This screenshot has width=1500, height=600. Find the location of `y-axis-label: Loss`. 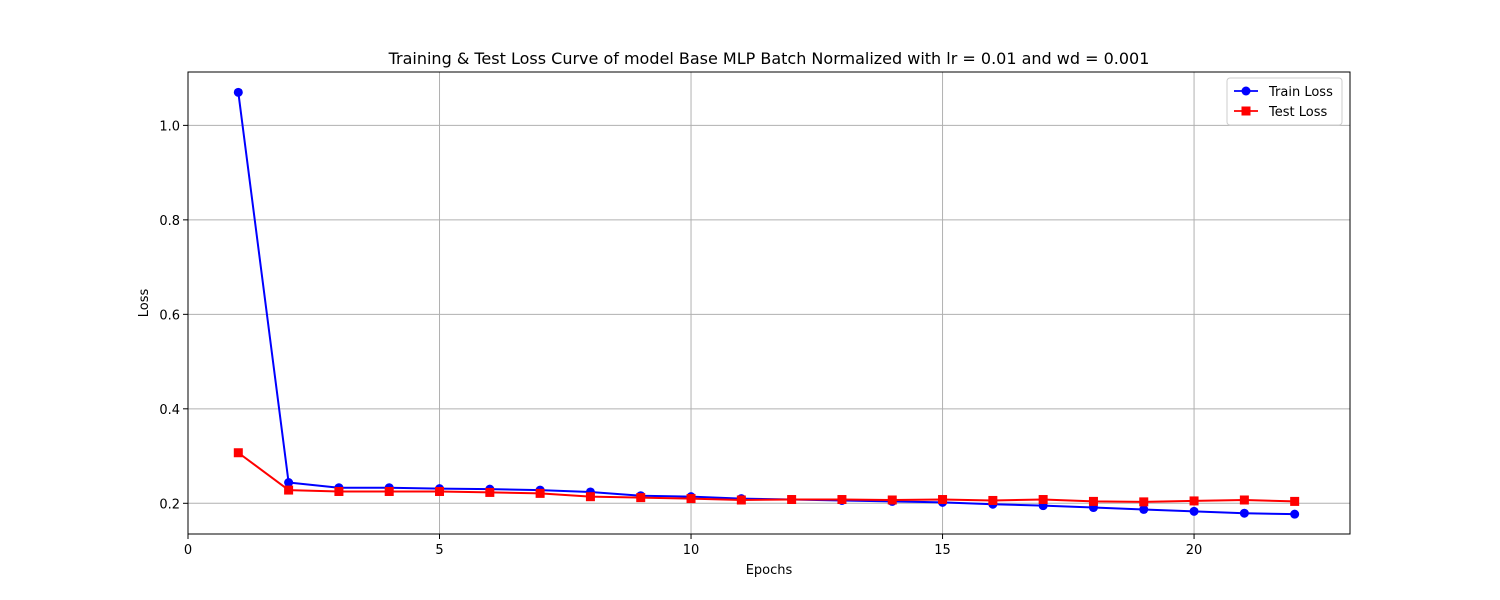

y-axis-label: Loss is located at coordinates (144, 303).